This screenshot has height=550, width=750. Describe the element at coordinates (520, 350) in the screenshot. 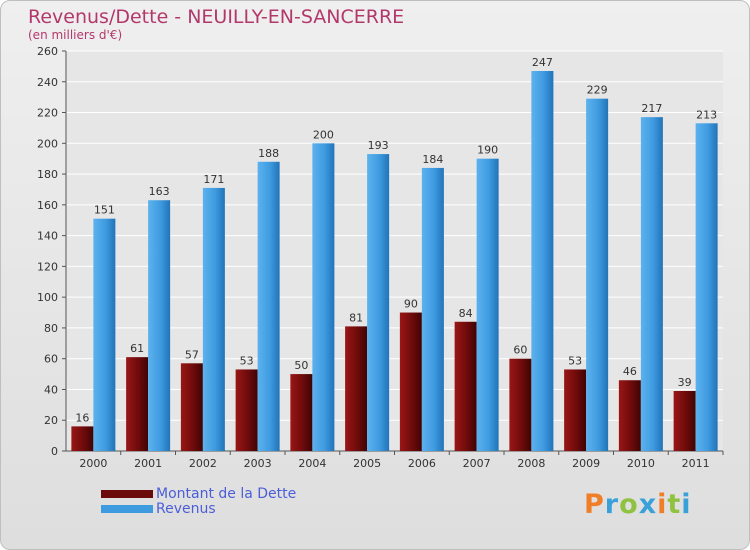

I see `data-label-dette: 60` at that location.